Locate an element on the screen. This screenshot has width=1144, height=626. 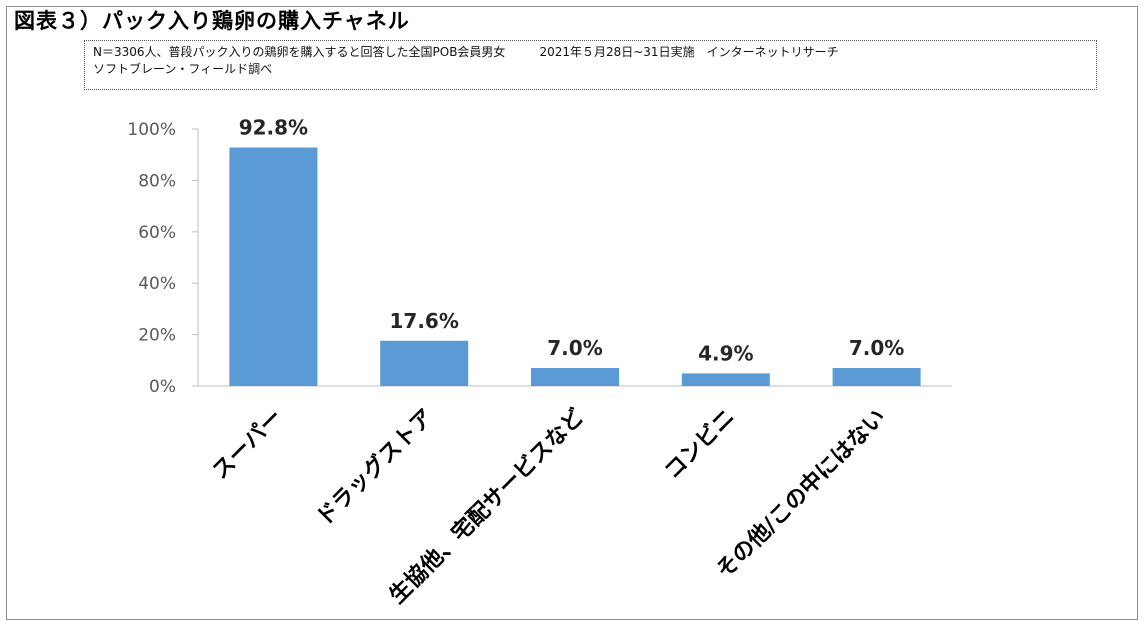
y-tick-label: 0% is located at coordinates (162, 387).